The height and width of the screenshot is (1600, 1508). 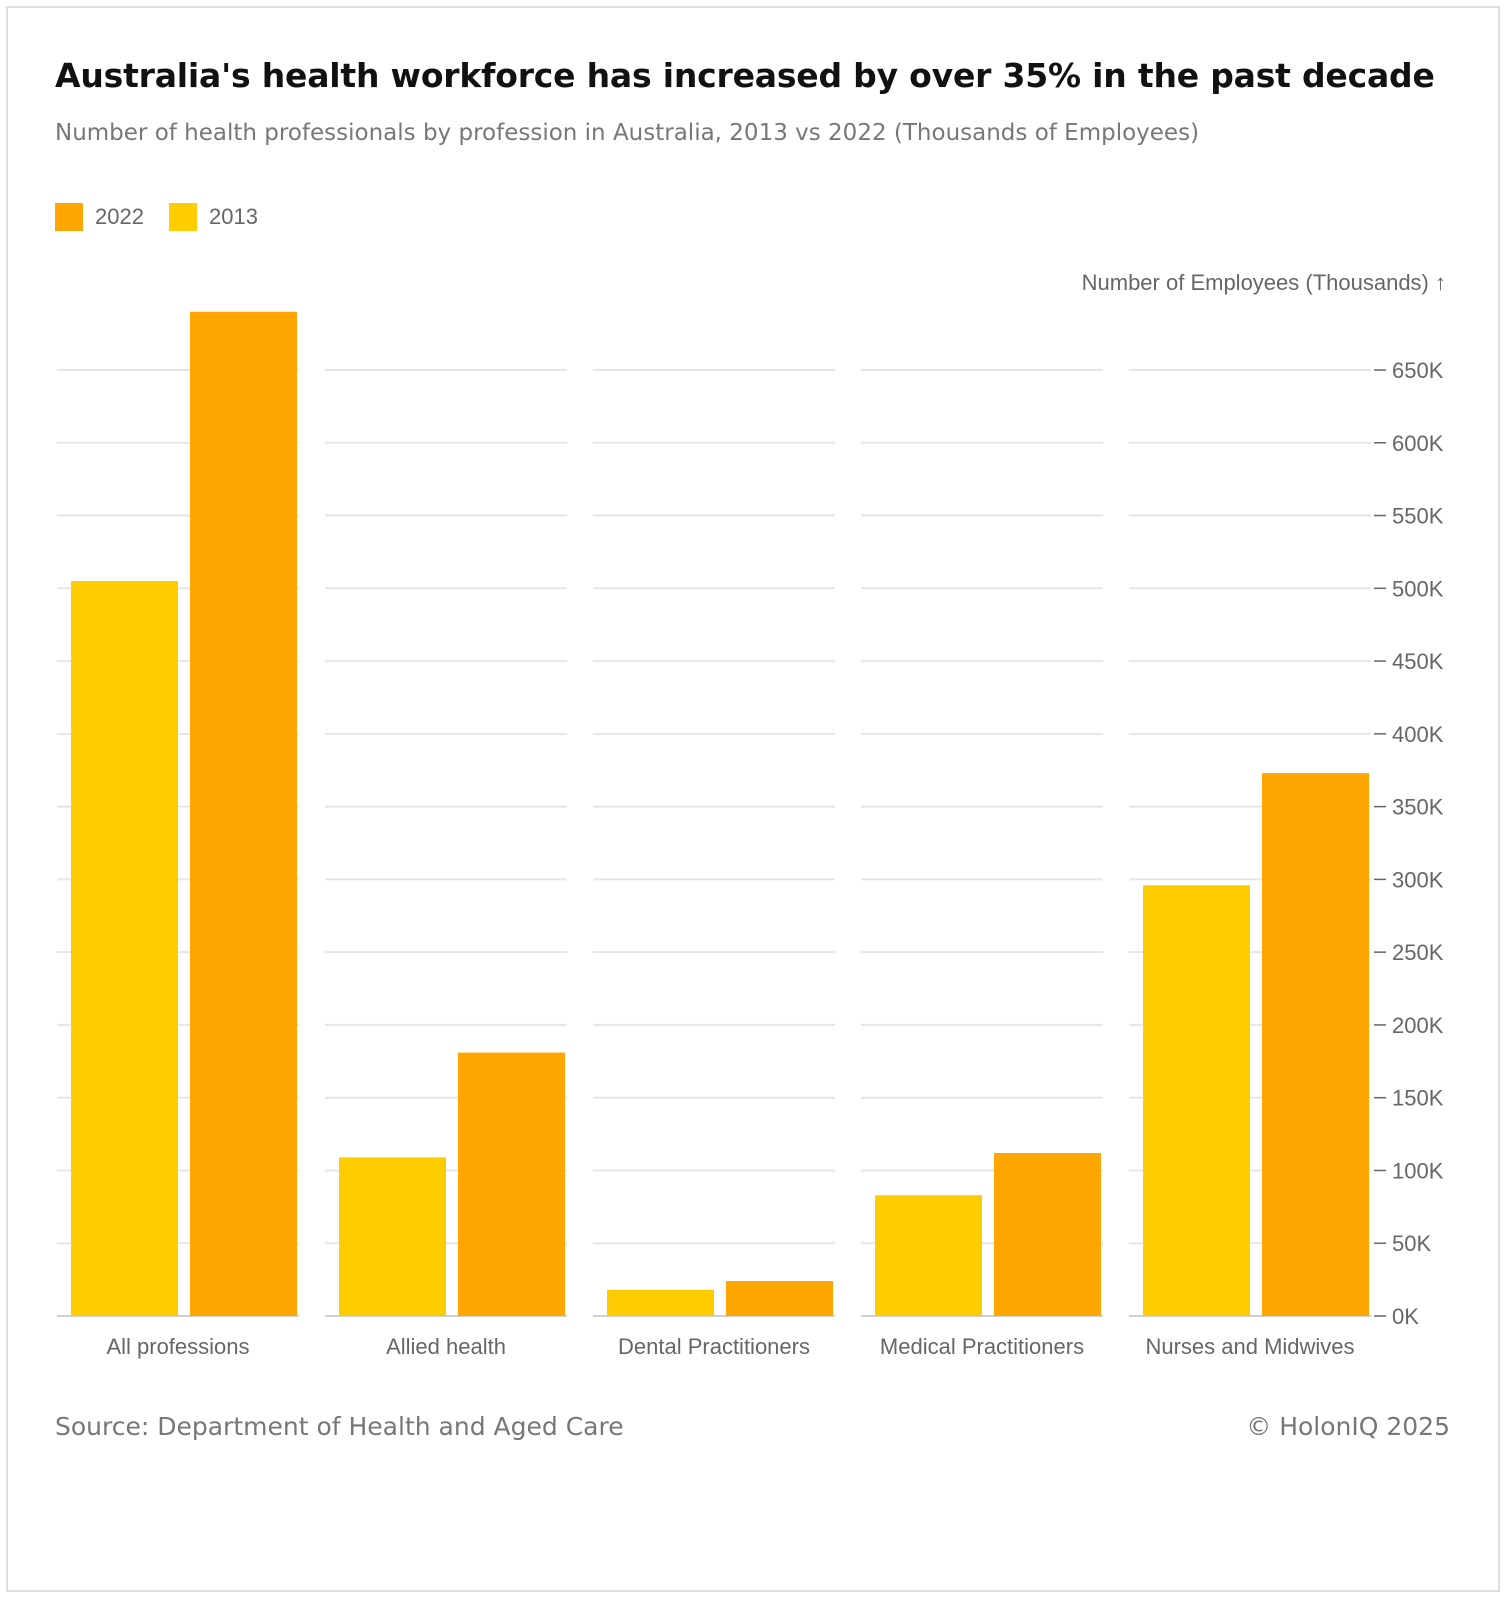 What do you see at coordinates (1418, 370) in the screenshot?
I see `y-tick-label: 650K` at bounding box center [1418, 370].